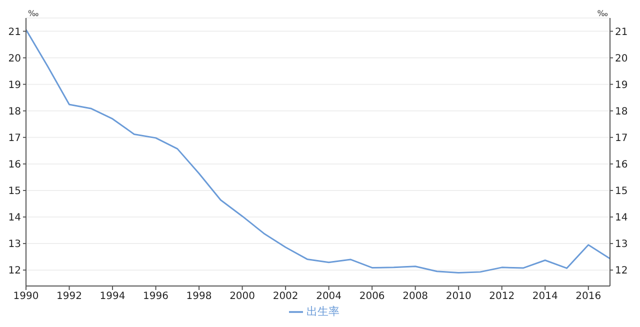  I want to click on y-tick-label: 16, so click(14, 164).